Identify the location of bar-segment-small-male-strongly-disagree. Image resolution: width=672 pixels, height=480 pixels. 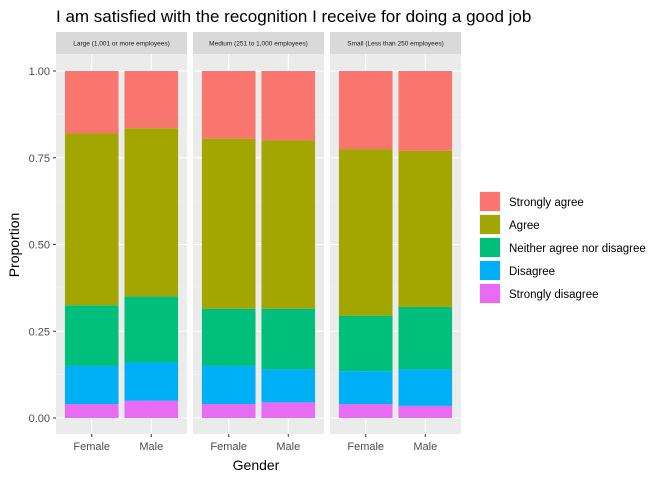
(425, 411).